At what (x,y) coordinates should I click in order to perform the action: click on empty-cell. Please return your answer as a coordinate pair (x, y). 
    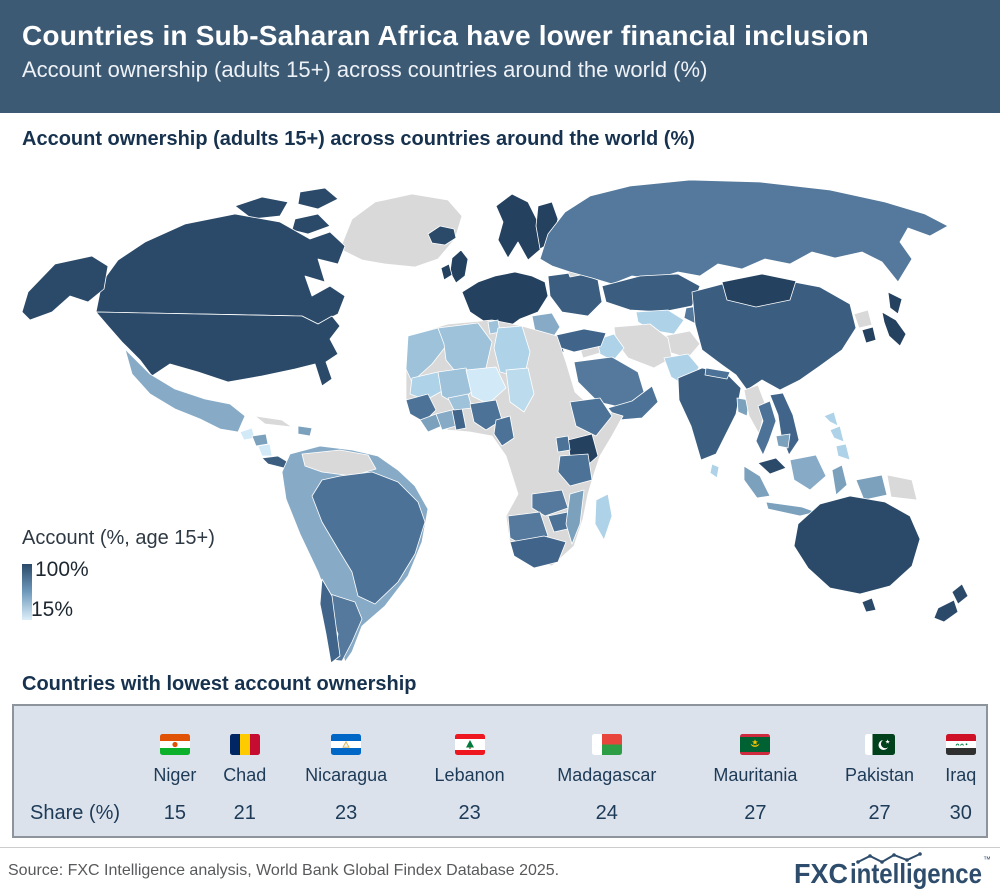
    Looking at the image, I should click on (77, 733).